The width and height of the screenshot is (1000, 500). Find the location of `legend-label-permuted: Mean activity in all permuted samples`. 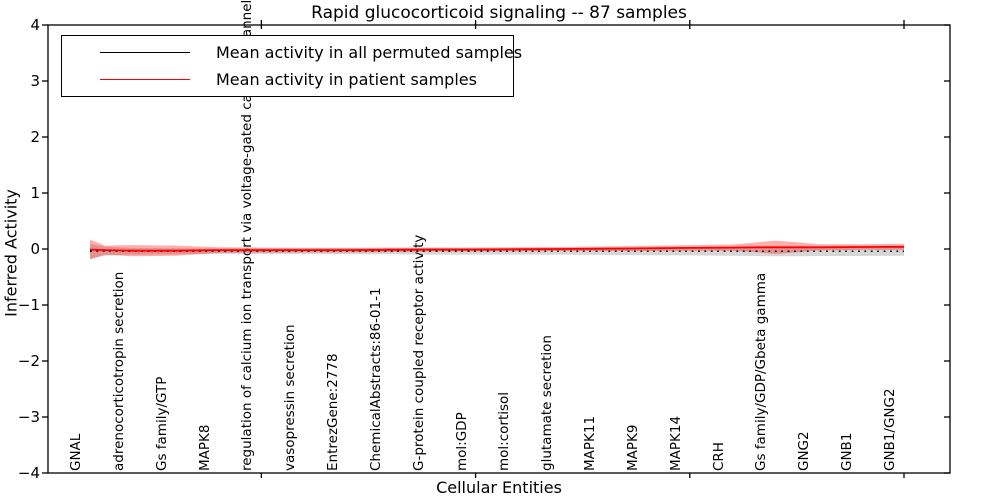

legend-label-permuted: Mean activity in all permuted samples is located at coordinates (369, 53).